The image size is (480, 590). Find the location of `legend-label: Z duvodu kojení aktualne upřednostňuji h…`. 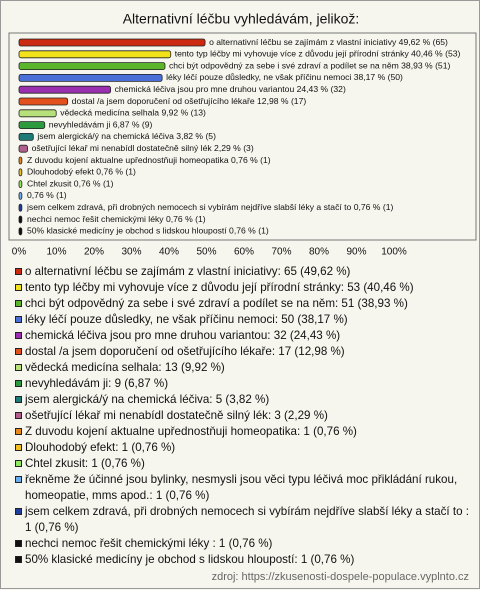

legend-label: Z duvodu kojení aktualne upřednostňuji h… is located at coordinates (191, 431).